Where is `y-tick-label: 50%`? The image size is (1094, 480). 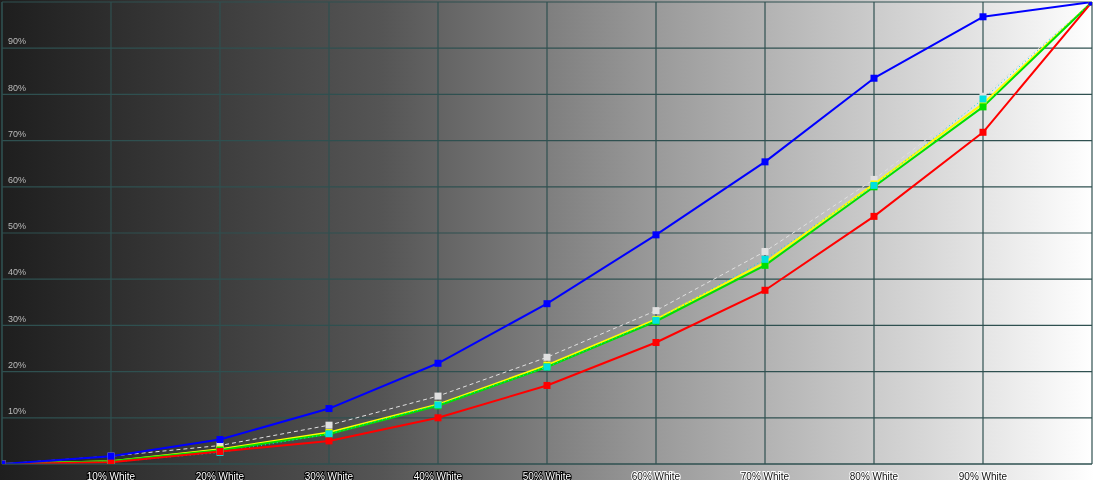 y-tick-label: 50% is located at coordinates (17, 226).